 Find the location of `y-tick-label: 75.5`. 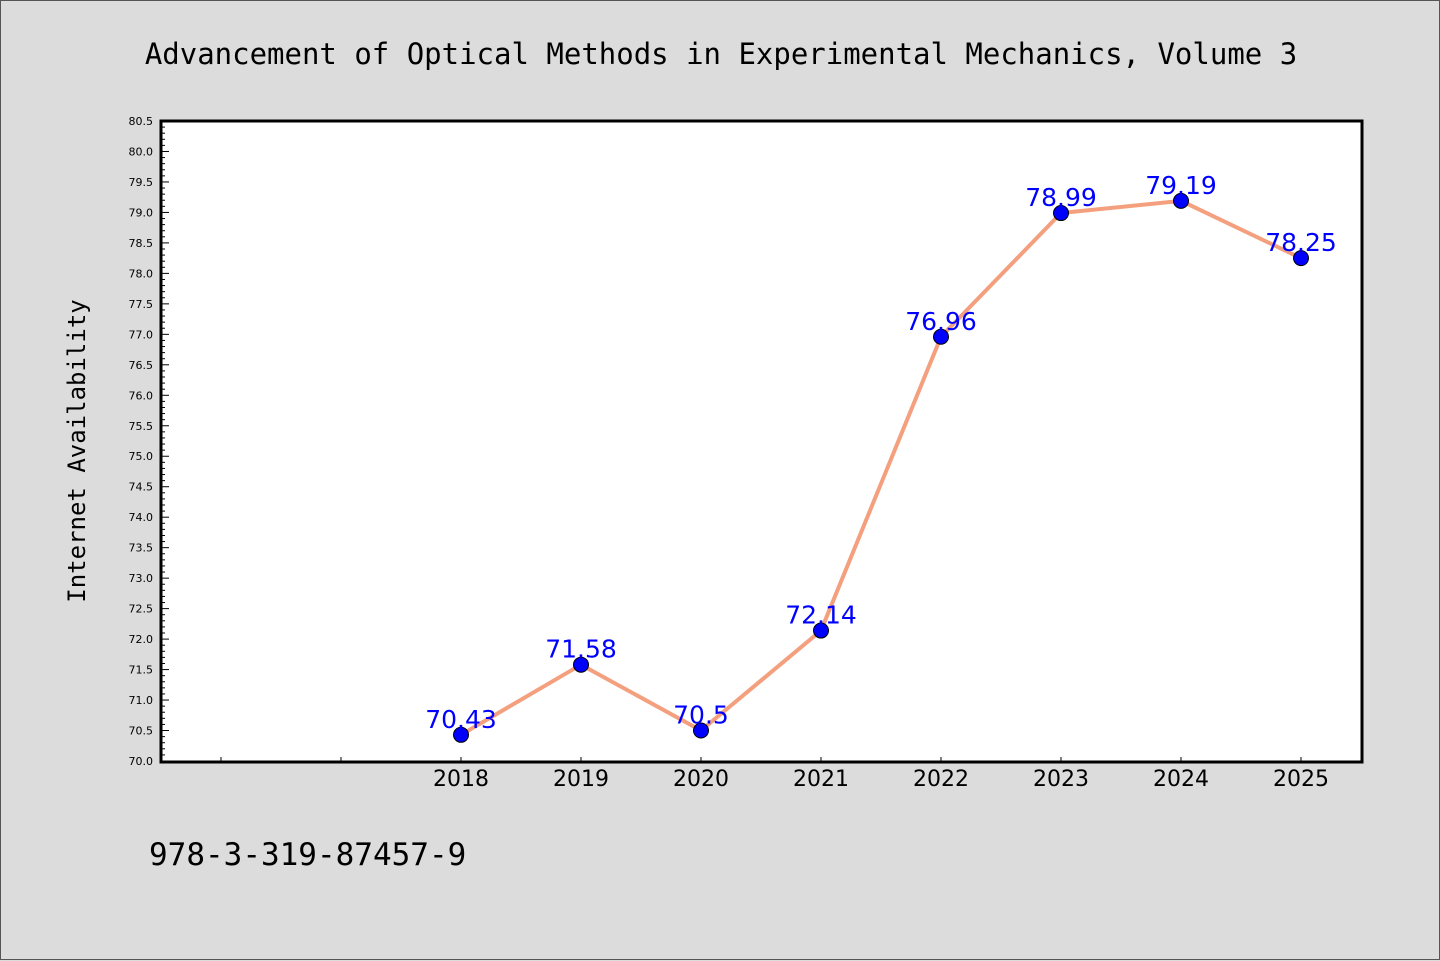

y-tick-label: 75.5 is located at coordinates (141, 426).